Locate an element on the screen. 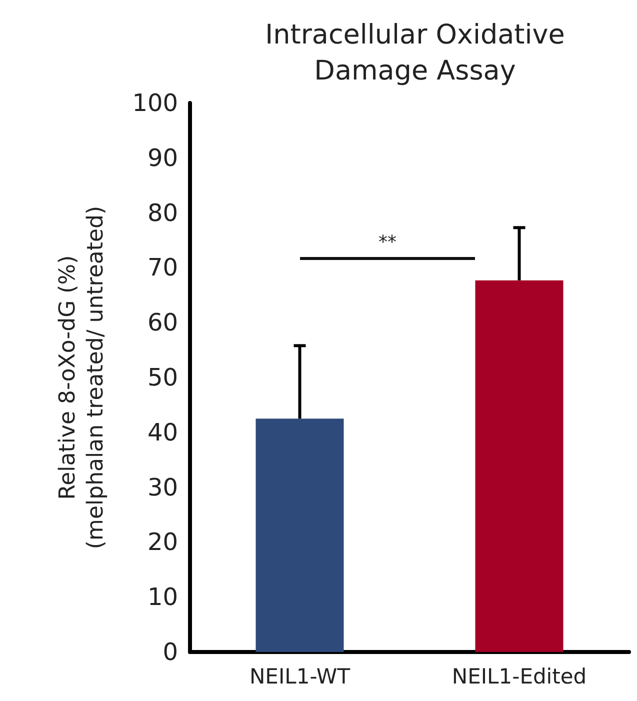 The height and width of the screenshot is (701, 637). y-axis-title: Relative 8-oXo-dG (%) (melphalan treated/ untreated) is located at coordinates (82, 378).